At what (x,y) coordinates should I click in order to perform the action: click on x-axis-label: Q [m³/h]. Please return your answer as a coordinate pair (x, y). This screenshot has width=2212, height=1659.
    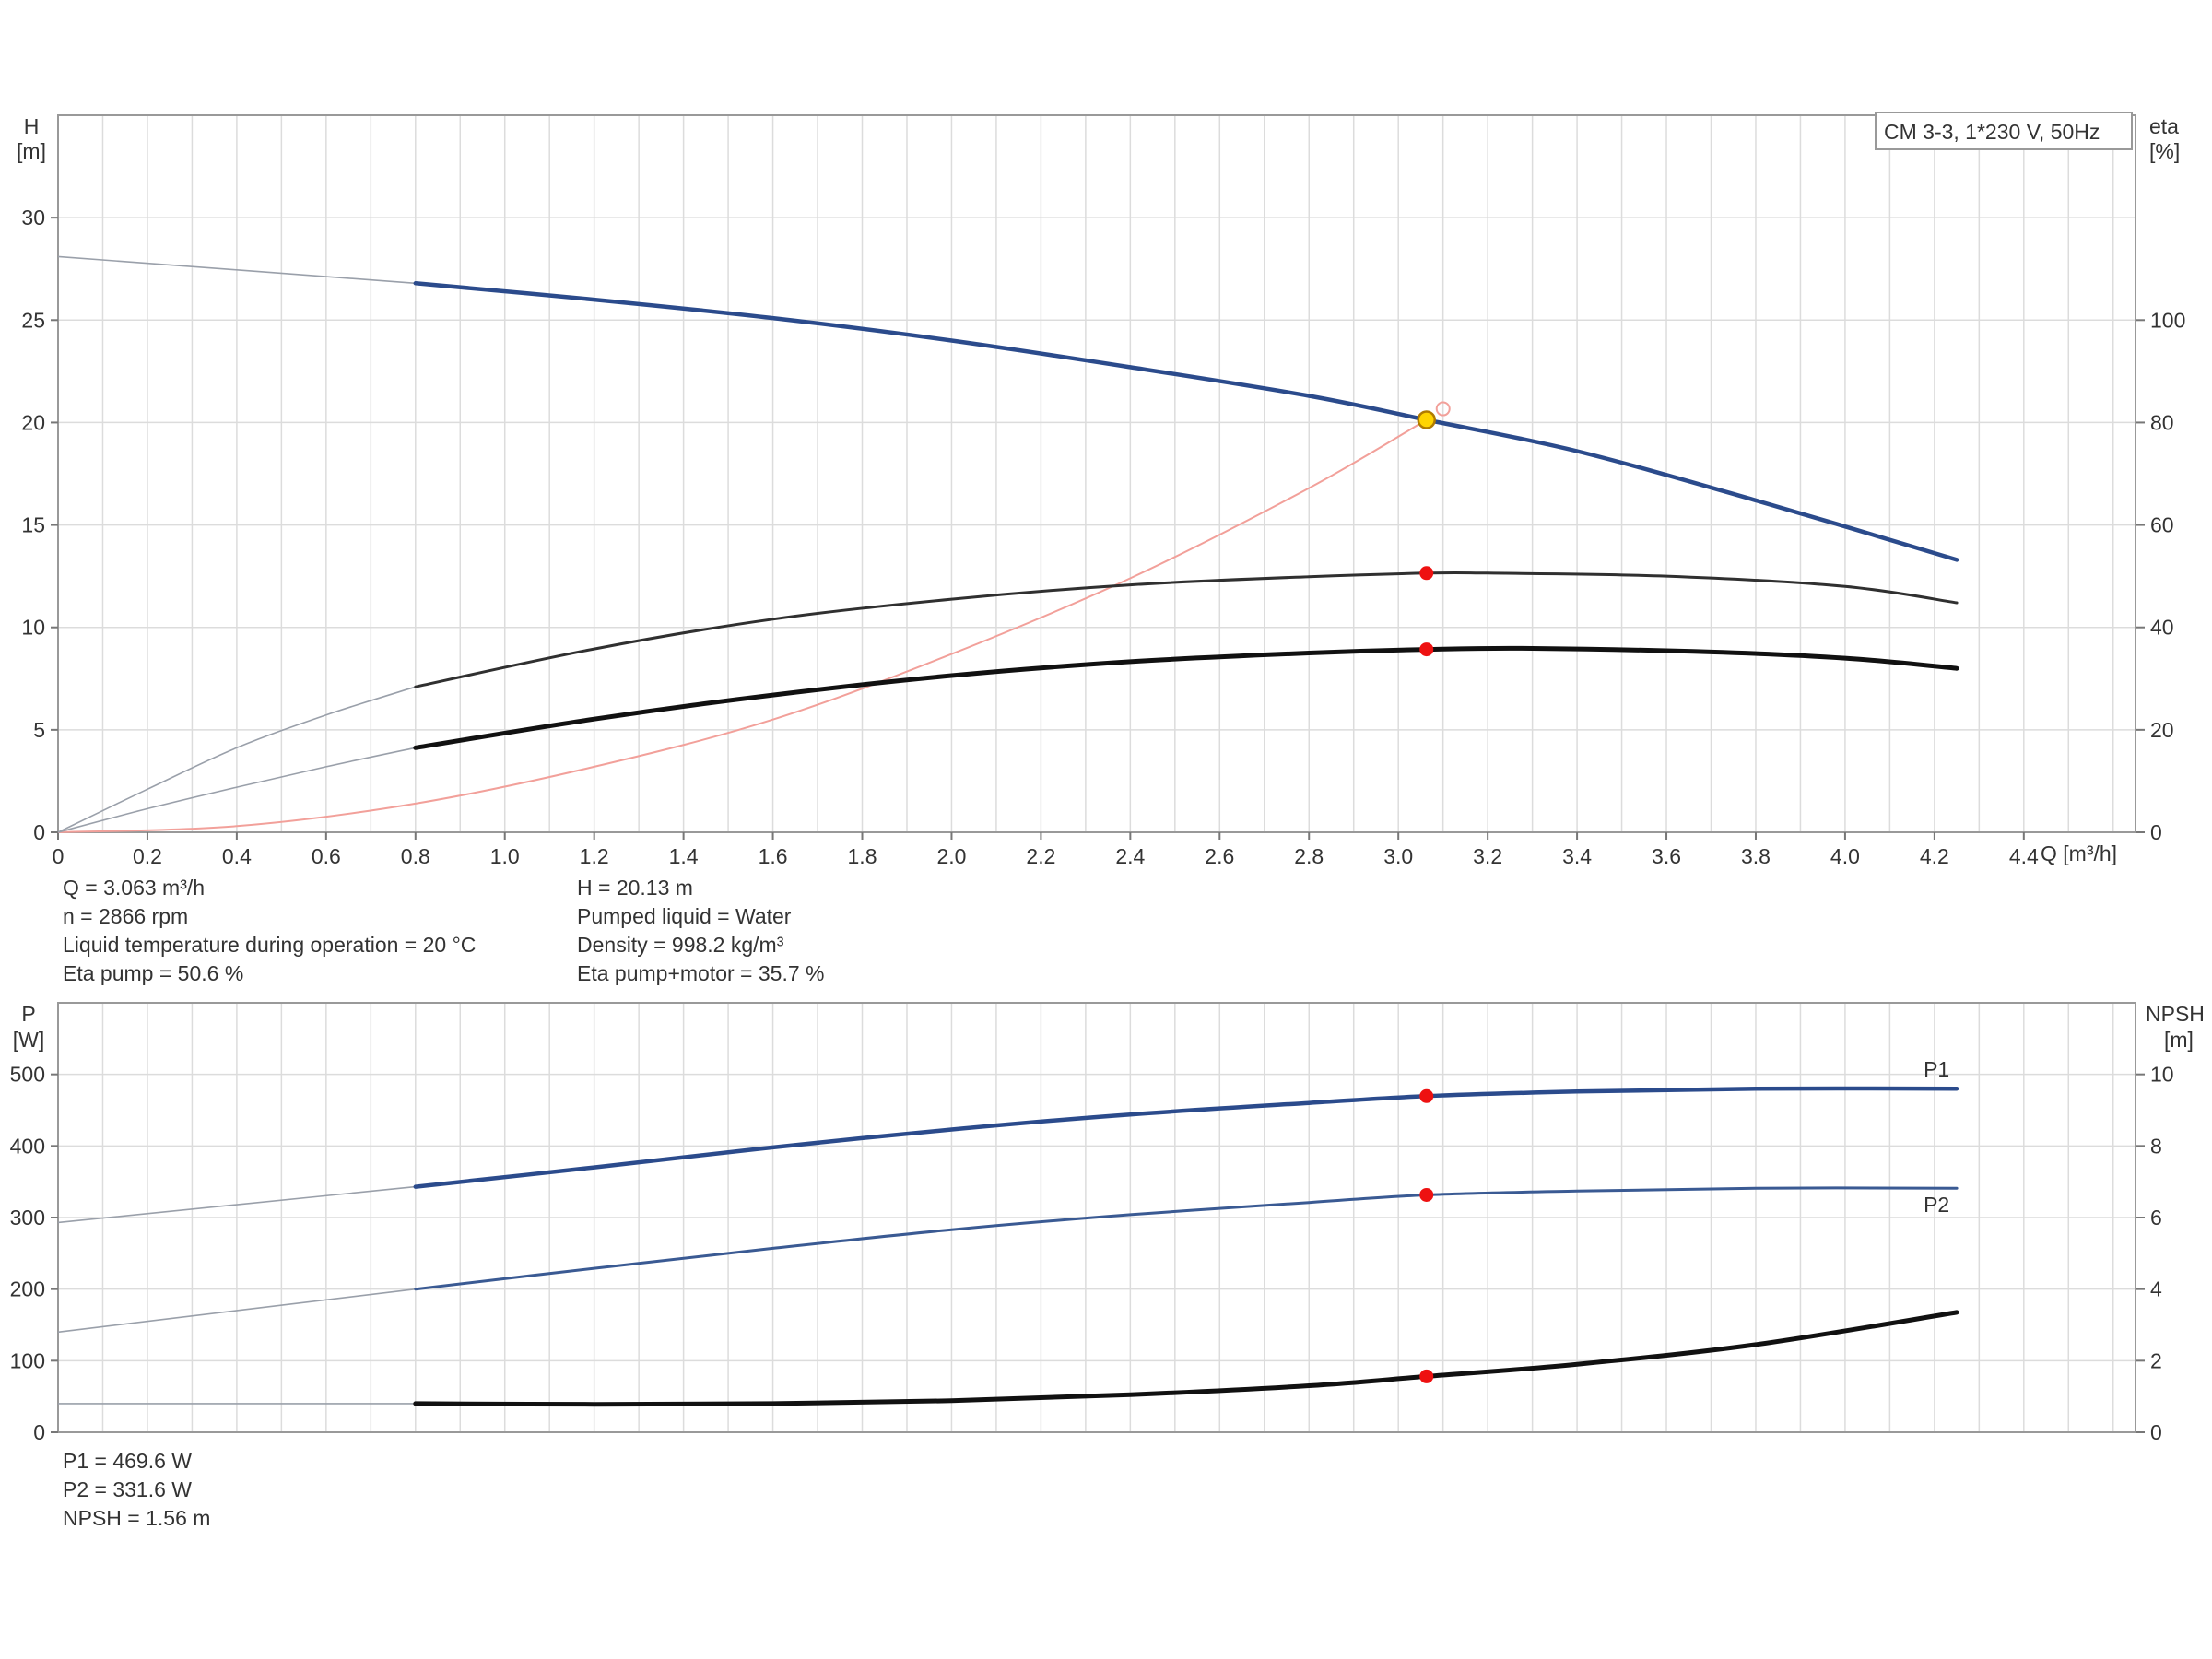
    Looking at the image, I should click on (2079, 853).